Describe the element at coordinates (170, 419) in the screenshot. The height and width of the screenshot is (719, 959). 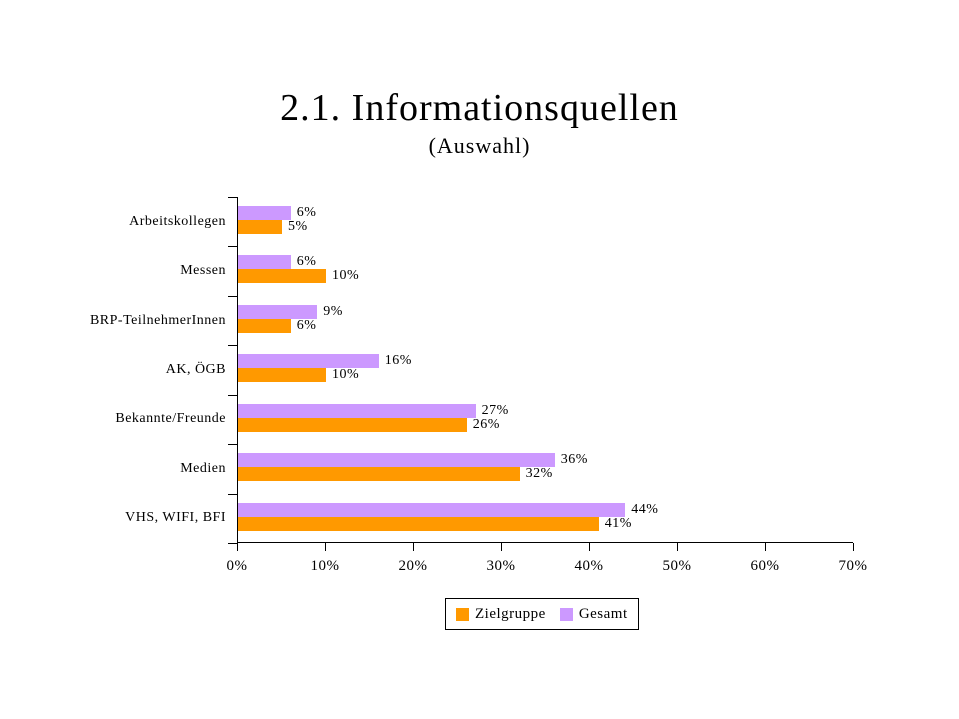
I see `category-label: Bekannte/Freunde` at that location.